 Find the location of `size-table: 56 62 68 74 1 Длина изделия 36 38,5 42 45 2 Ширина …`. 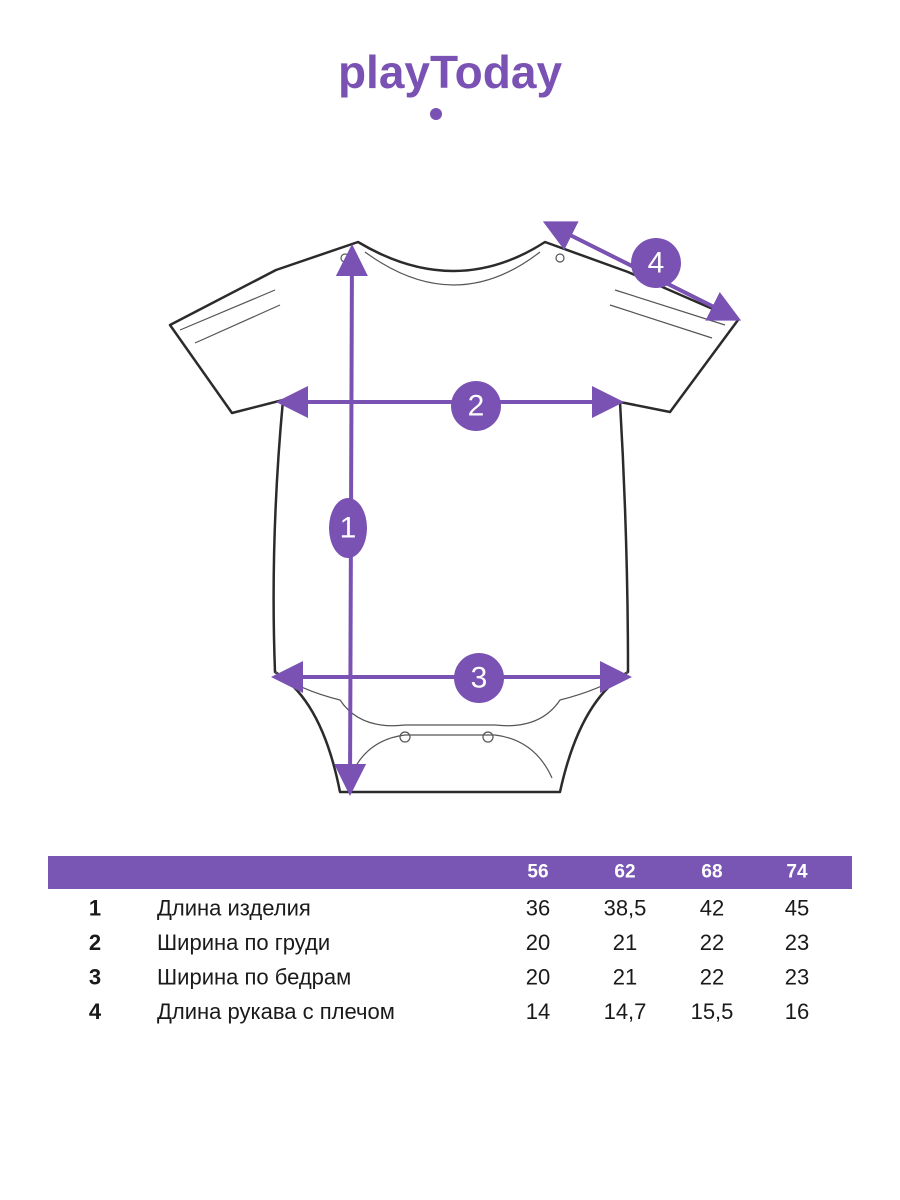

size-table: 56 62 68 74 1 Длина изделия 36 38,5 42 45 2 Ширина … is located at coordinates (449, 943).